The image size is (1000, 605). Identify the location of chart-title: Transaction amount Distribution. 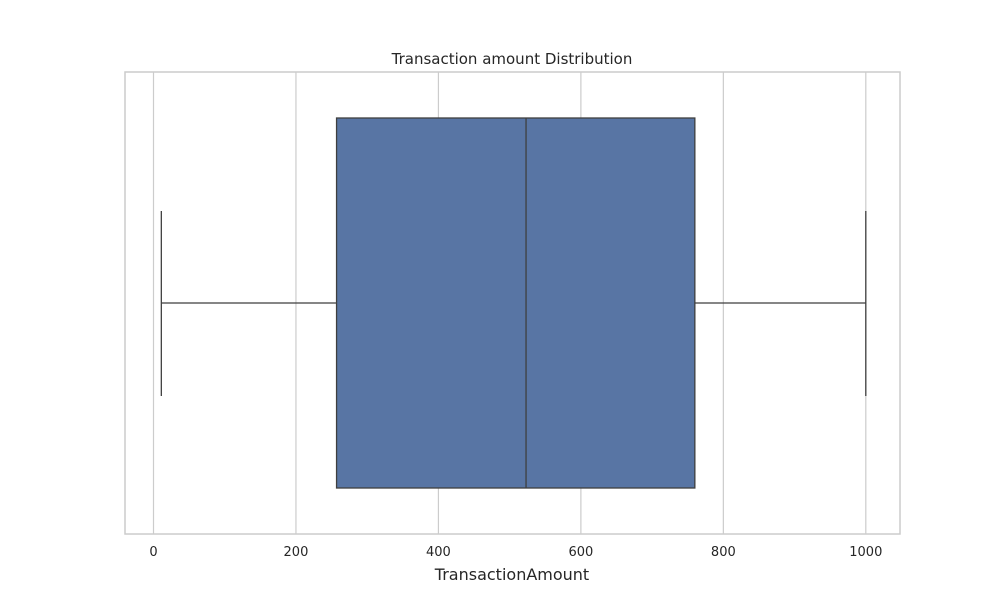
(512, 59).